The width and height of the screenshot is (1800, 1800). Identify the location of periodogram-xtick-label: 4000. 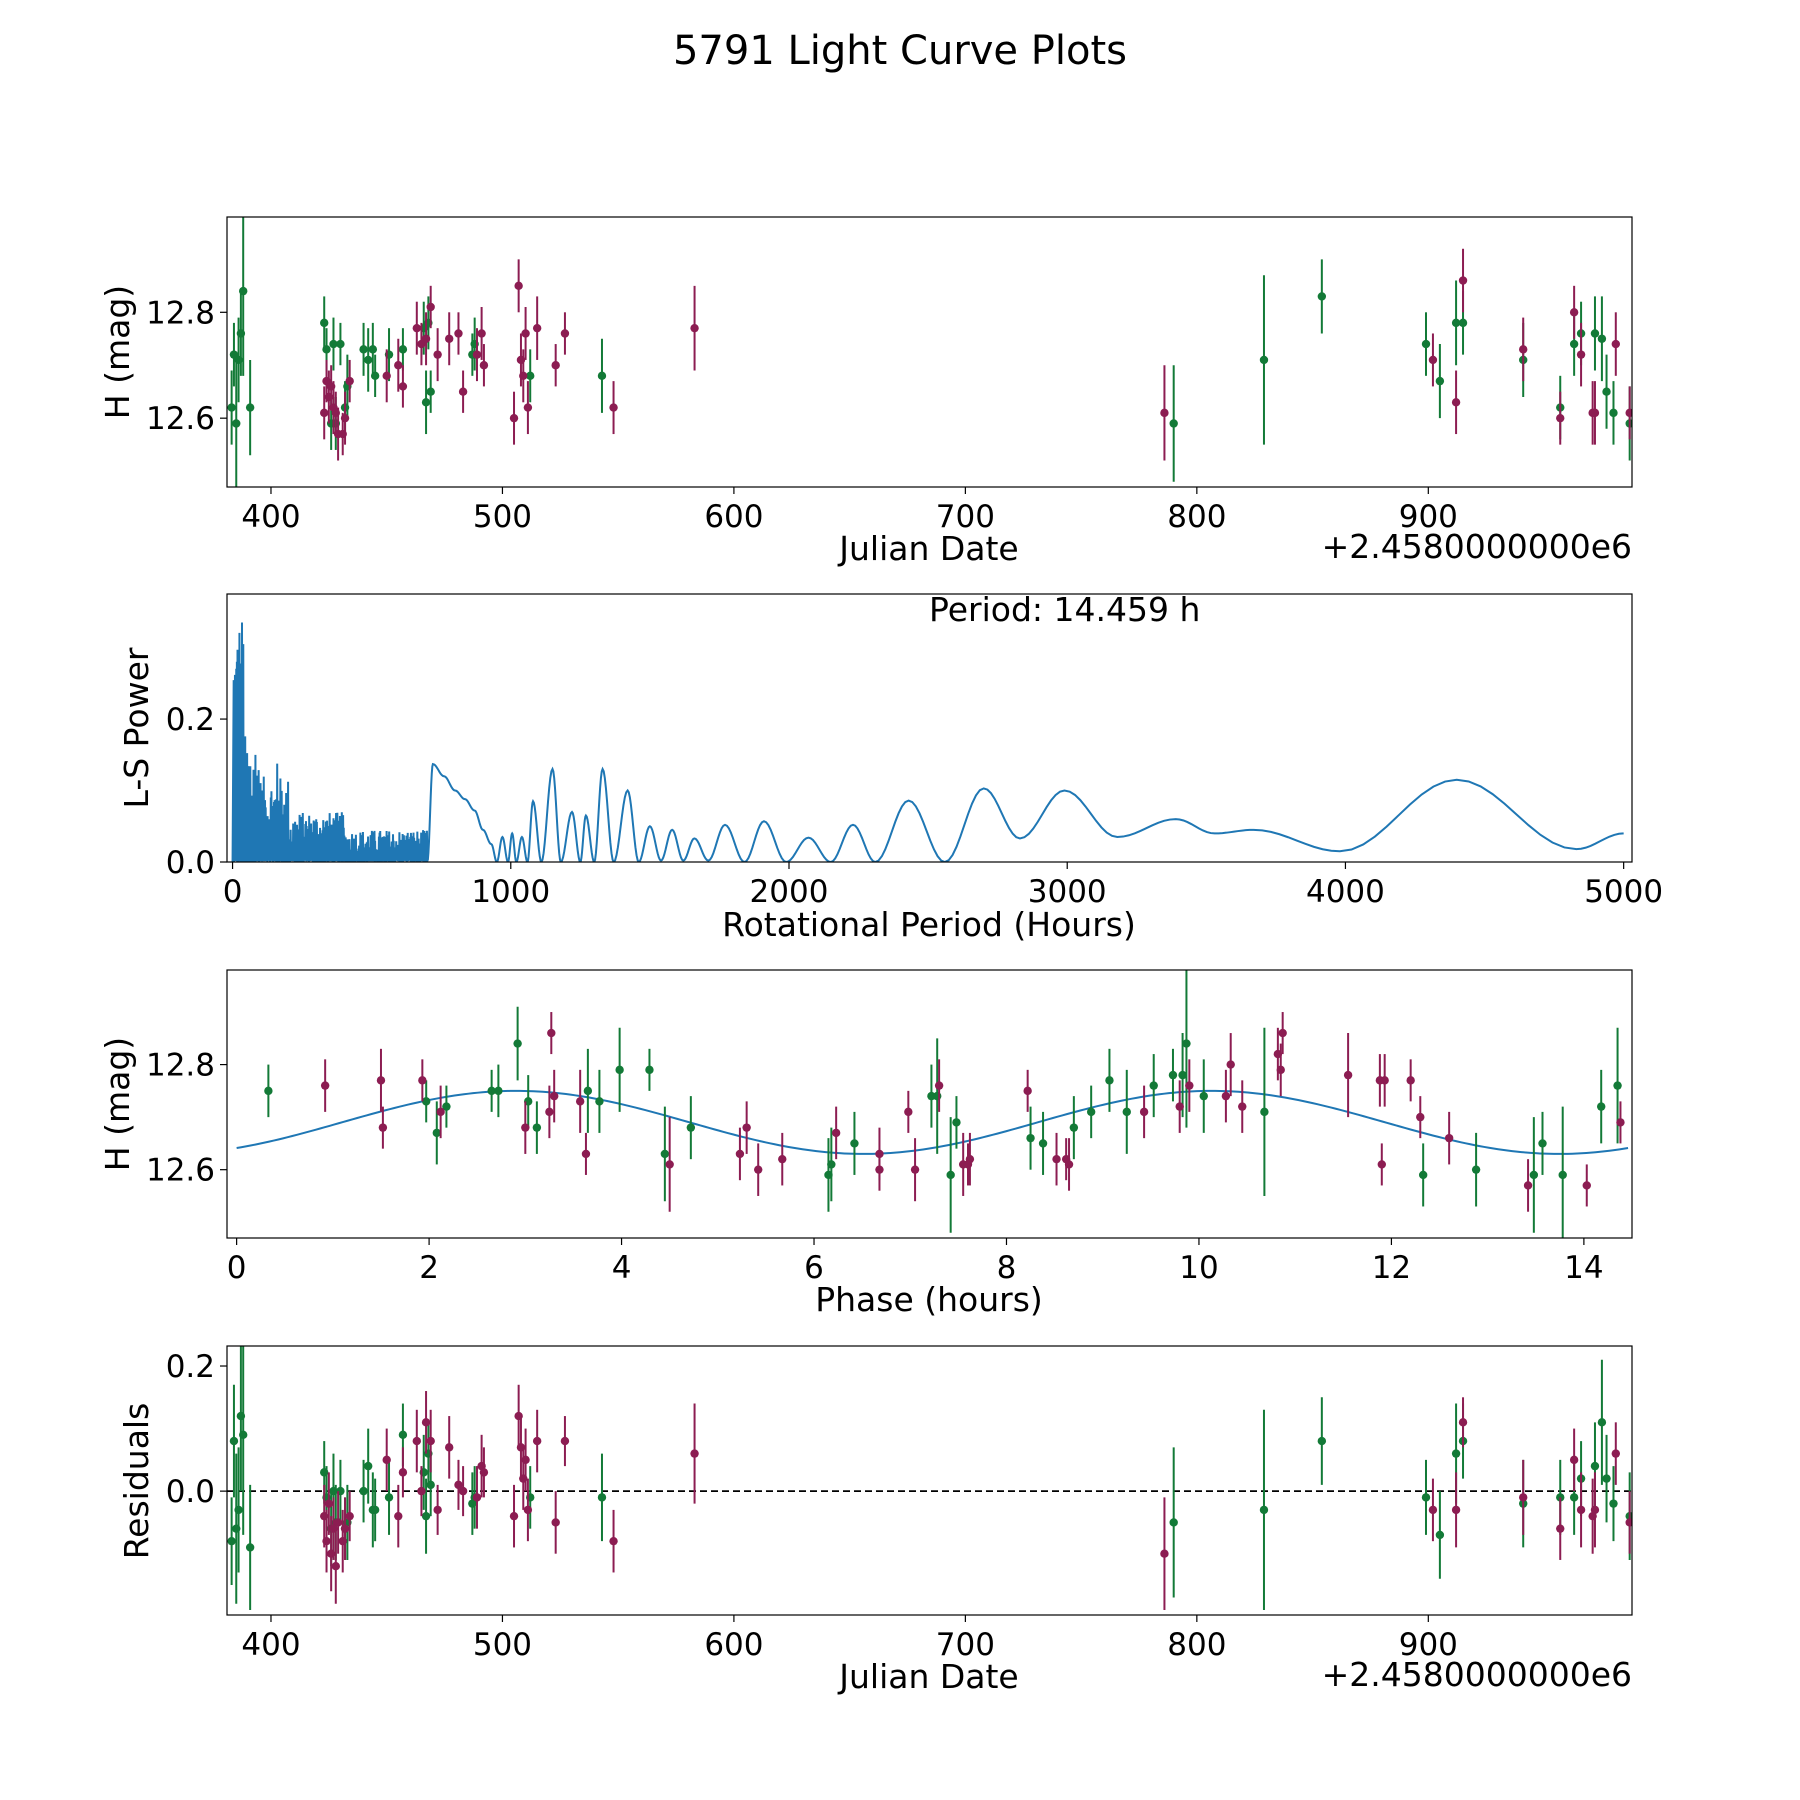
(1345, 892).